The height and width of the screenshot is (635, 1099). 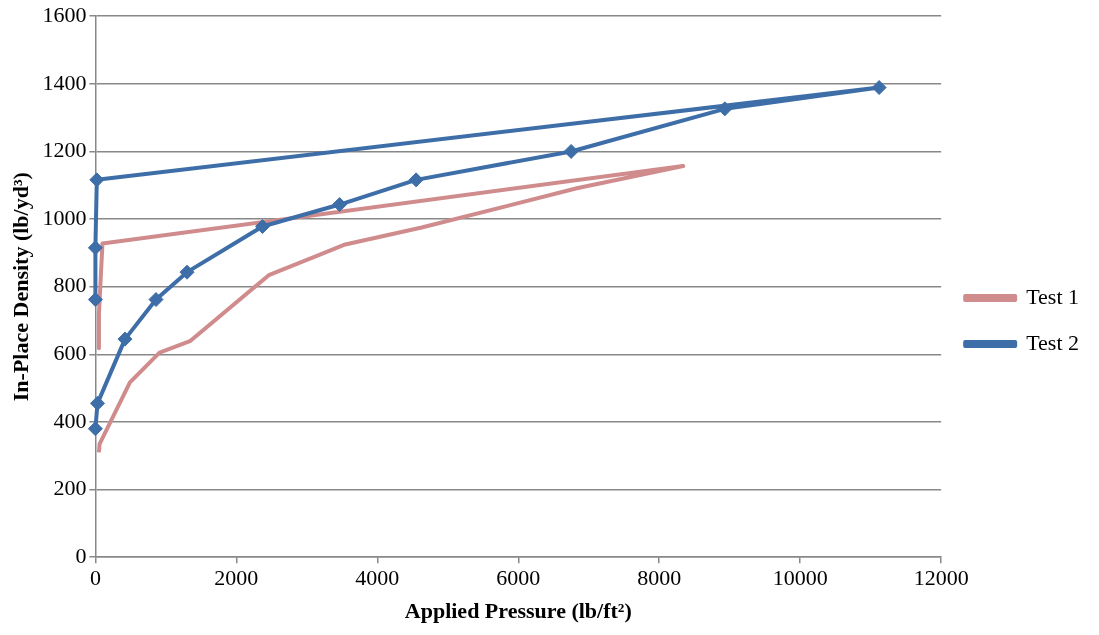 What do you see at coordinates (70, 285) in the screenshot?
I see `y-tick-label: 800` at bounding box center [70, 285].